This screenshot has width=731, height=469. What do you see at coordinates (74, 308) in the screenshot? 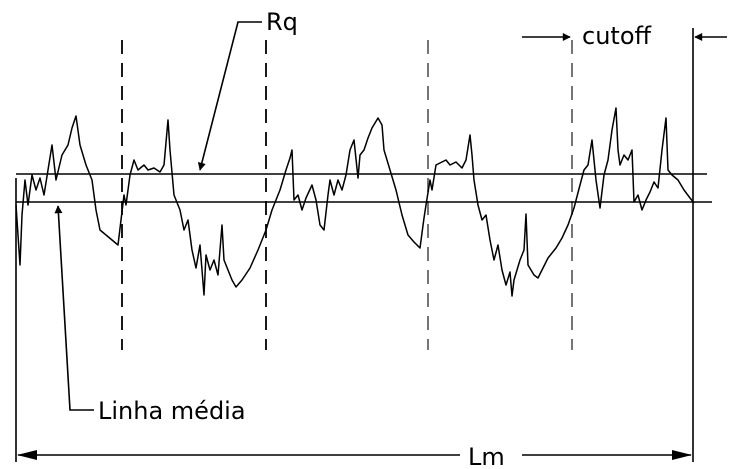
I see `mean-line-leader` at bounding box center [74, 308].